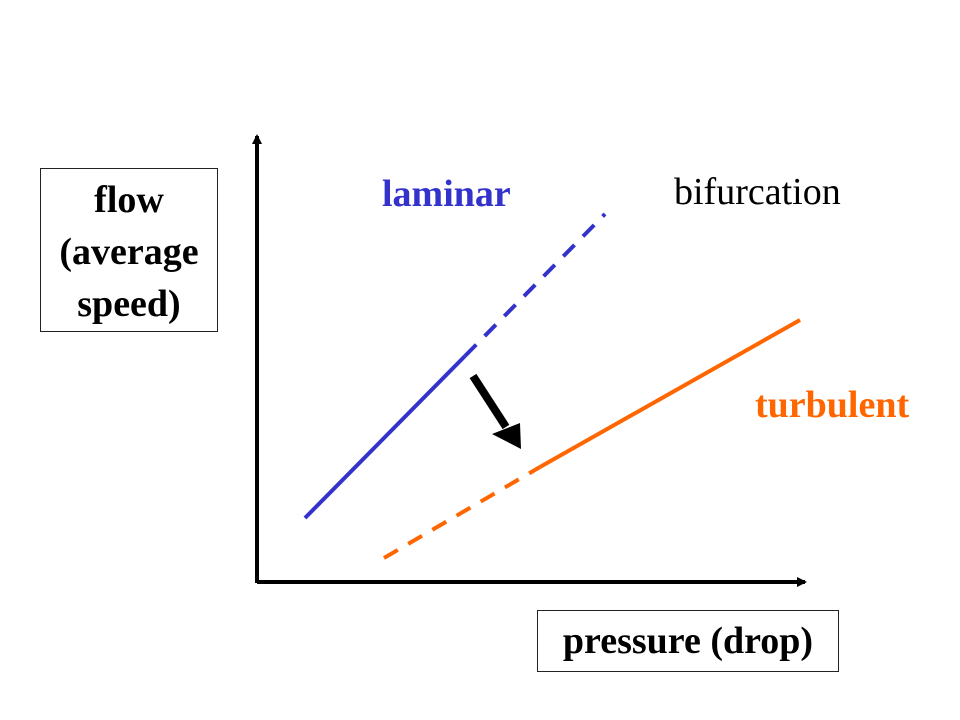  I want to click on turbulent-line-dashed, so click(462, 512).